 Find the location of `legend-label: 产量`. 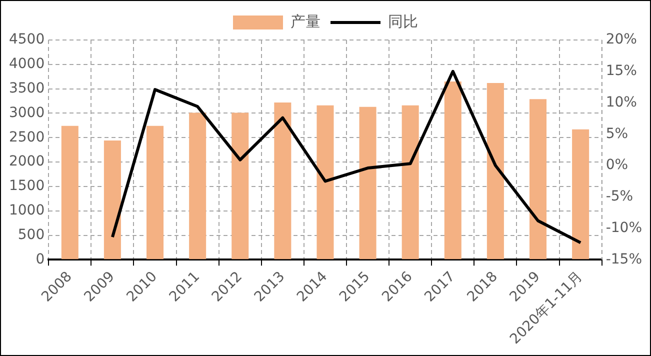

legend-label: 产量 is located at coordinates (305, 21).